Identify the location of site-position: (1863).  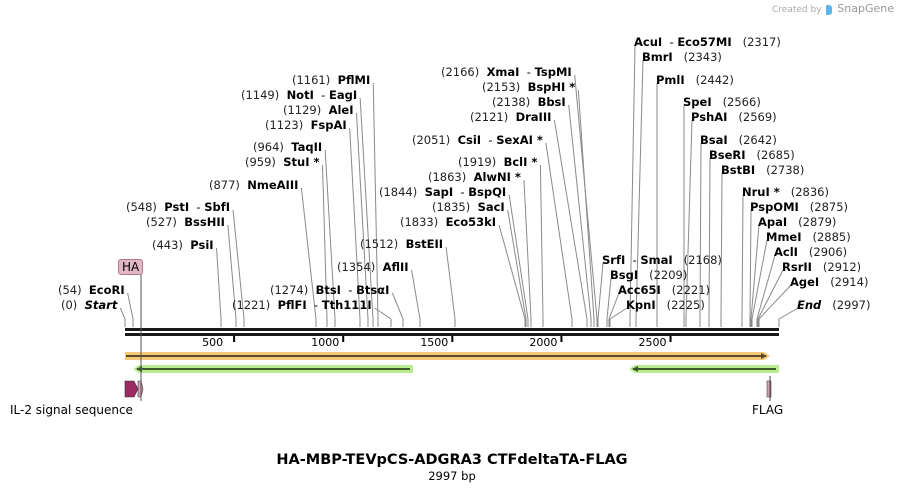
(447, 177).